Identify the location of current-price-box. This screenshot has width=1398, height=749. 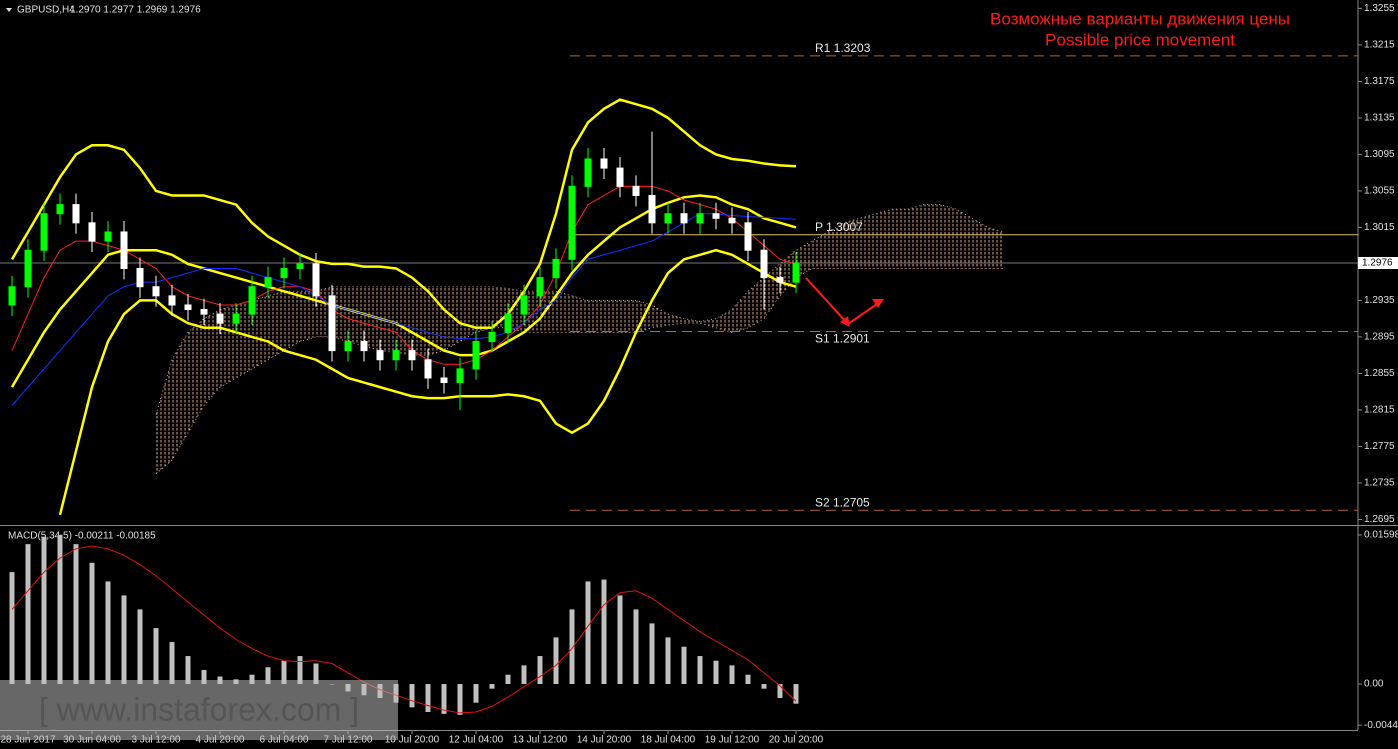
(1378, 263).